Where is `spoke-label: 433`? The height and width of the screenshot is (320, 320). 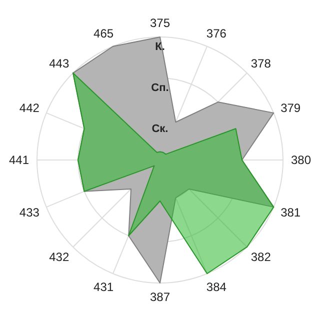
spoke-label: 433 is located at coordinates (29, 213).